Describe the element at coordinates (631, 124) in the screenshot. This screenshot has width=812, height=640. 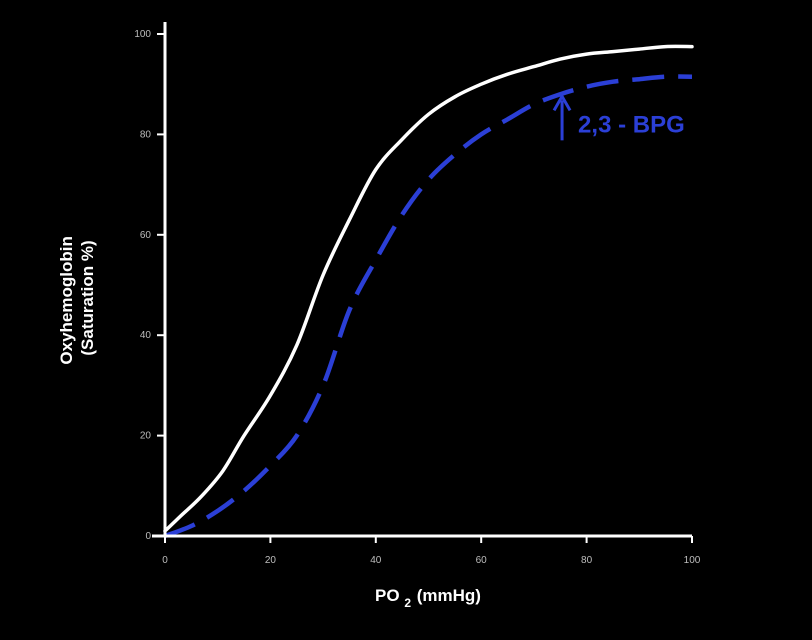
I see `annotation-label: 2,3 - BPG` at that location.